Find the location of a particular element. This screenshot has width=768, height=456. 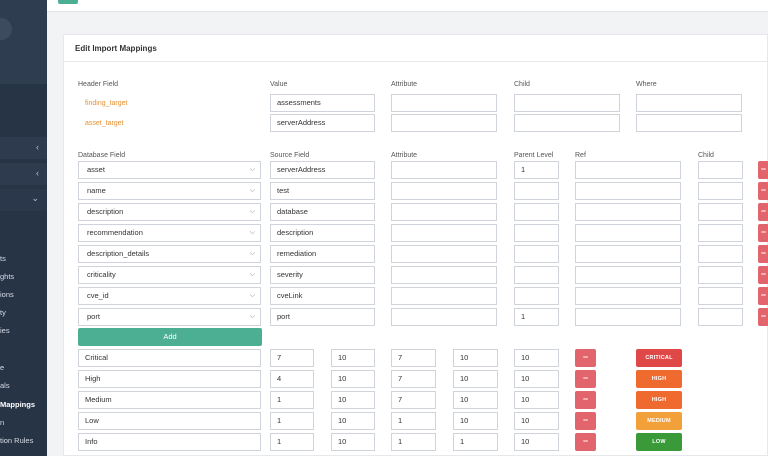

database-field-select: port ⌵ is located at coordinates (169, 317).